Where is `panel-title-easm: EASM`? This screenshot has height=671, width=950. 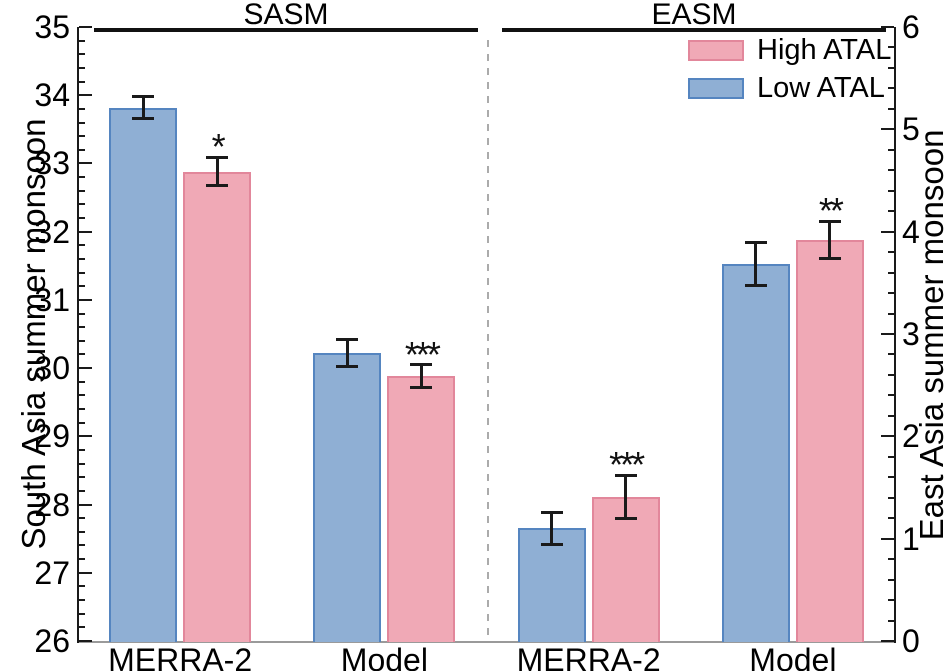
panel-title-easm: EASM is located at coordinates (694, 15).